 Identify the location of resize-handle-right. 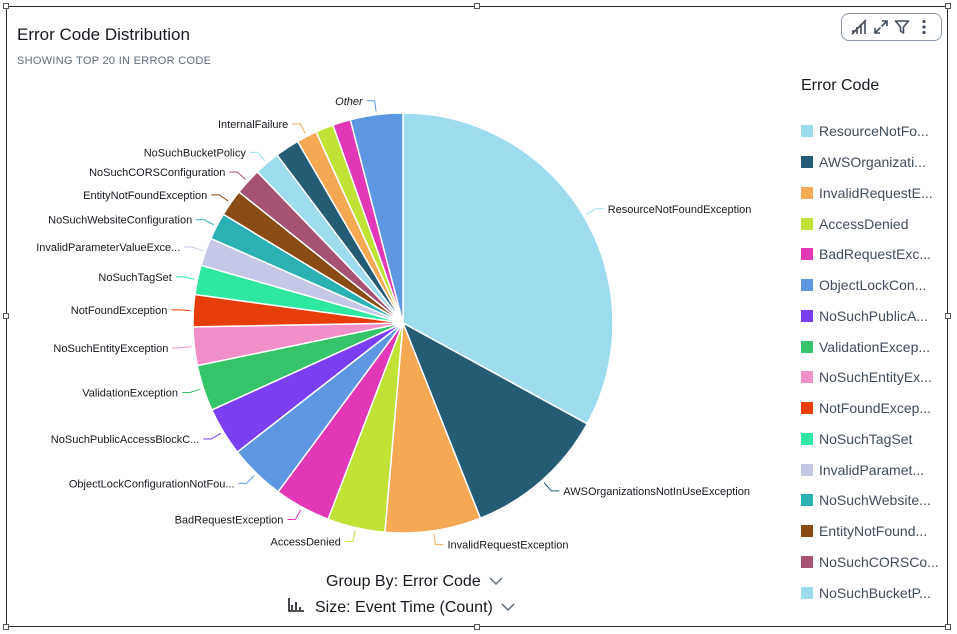
(948, 316).